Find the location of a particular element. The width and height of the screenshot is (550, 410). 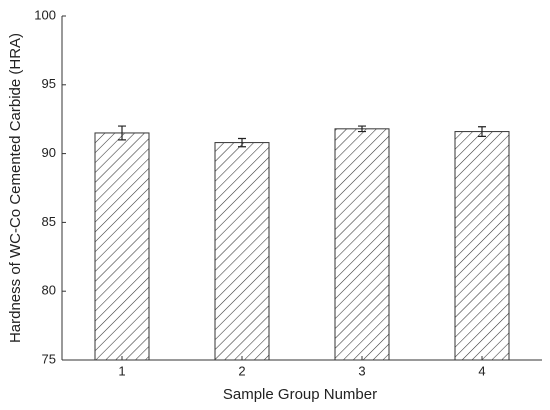

x-axis-label: Sample Group Number is located at coordinates (300, 394).